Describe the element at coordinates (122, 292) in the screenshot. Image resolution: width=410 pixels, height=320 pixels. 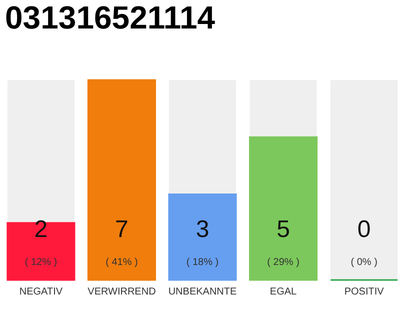
I see `x-tick-label: VERWIRREND` at that location.